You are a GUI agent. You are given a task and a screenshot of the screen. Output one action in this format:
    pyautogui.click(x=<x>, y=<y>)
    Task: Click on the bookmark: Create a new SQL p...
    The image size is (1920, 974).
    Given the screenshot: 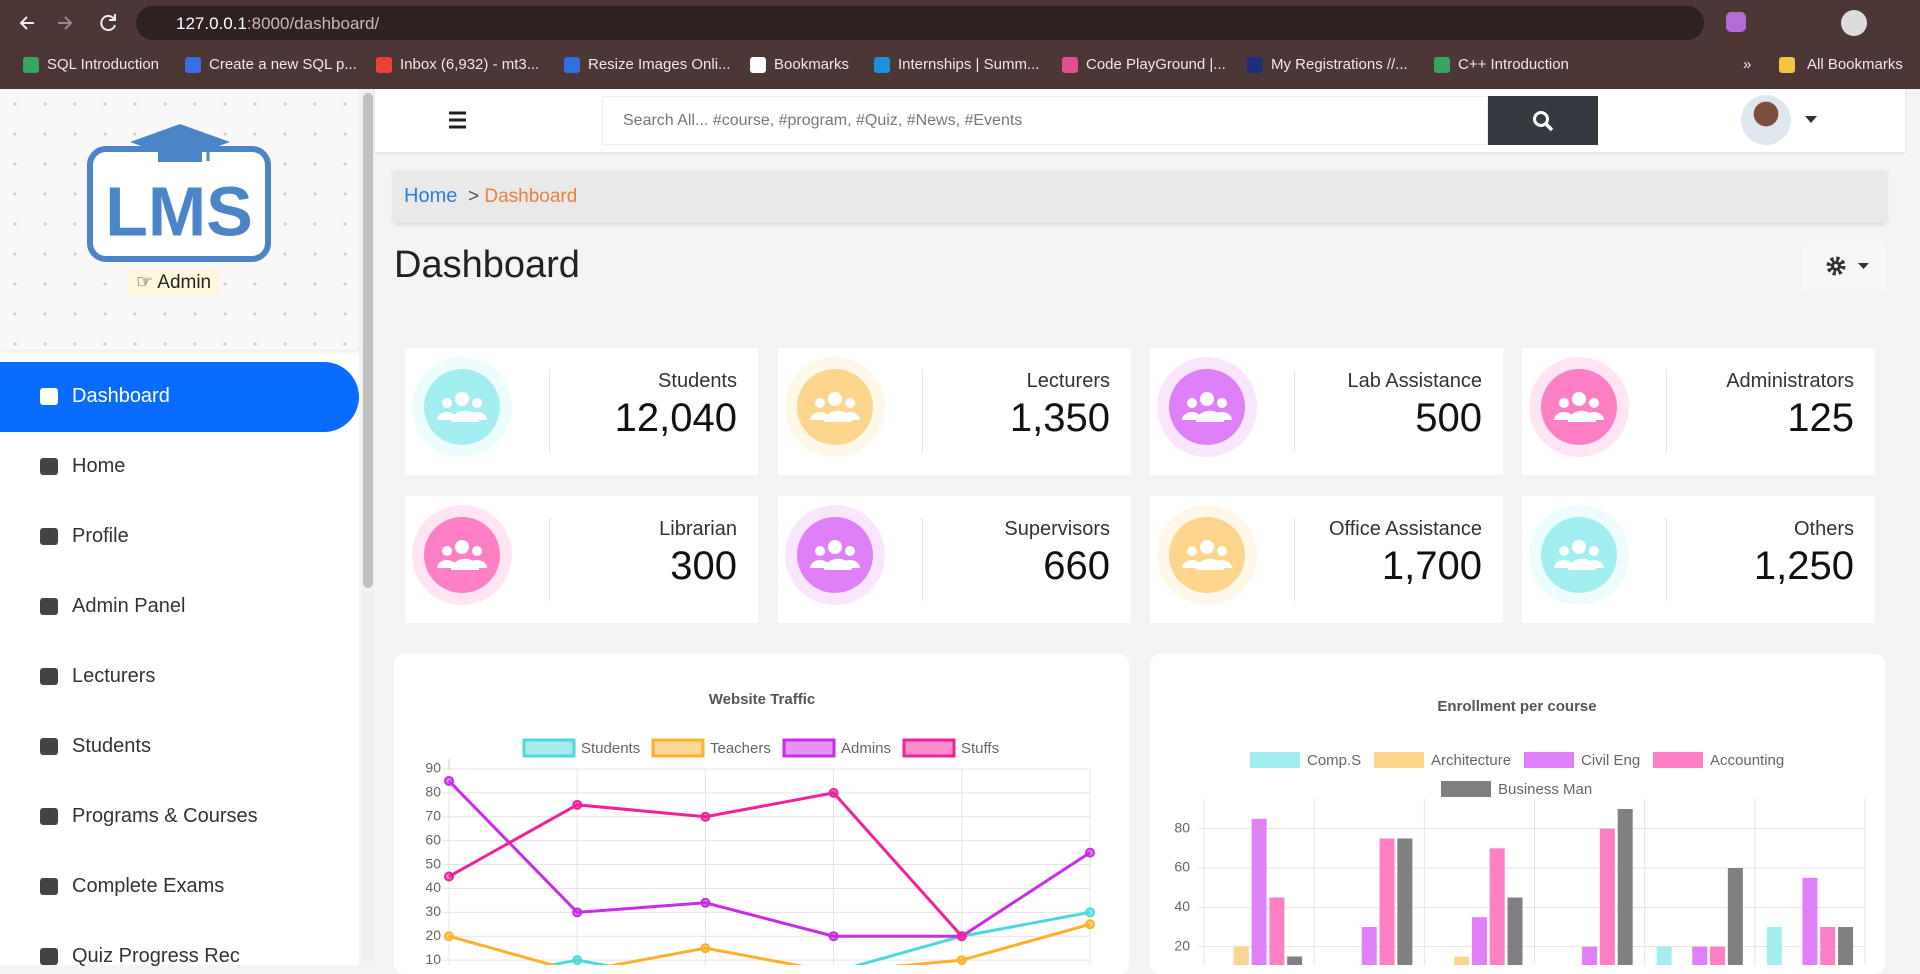 What is the action you would take?
    pyautogui.click(x=283, y=64)
    